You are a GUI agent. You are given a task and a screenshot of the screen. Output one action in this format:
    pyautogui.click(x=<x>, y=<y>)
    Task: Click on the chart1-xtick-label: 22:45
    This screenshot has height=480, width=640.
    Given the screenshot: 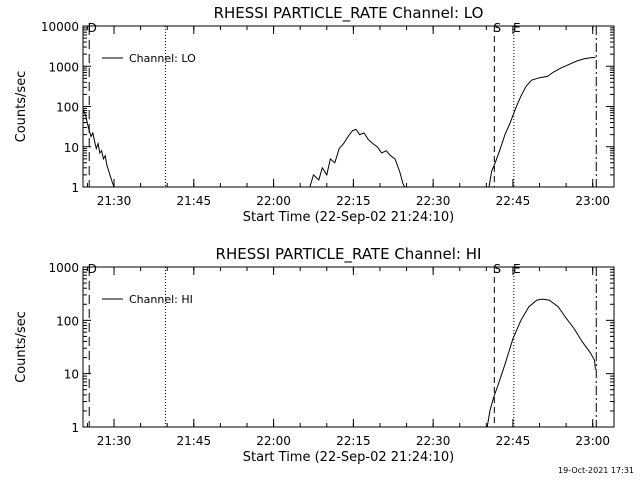 What is the action you would take?
    pyautogui.click(x=513, y=201)
    